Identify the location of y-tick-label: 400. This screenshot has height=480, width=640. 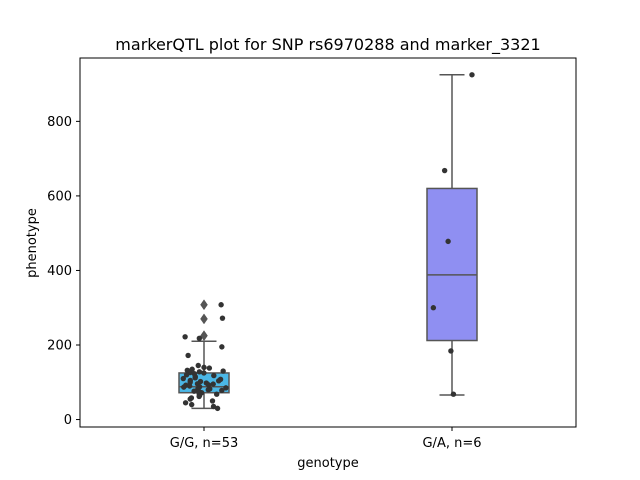
(59, 271).